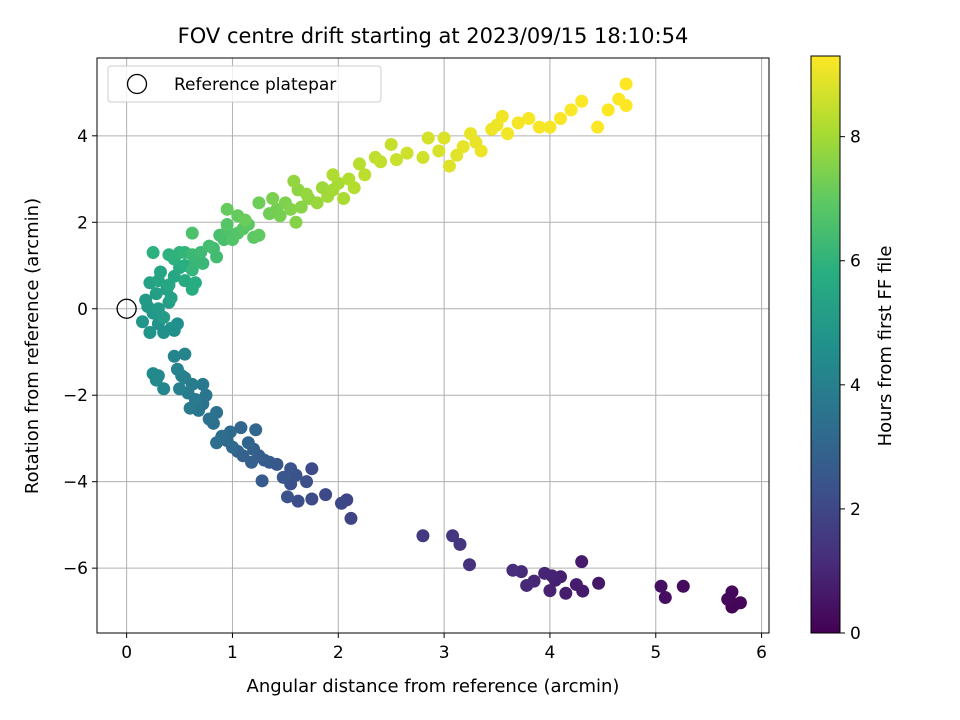  I want to click on legend: Reference platepar, so click(244, 84).